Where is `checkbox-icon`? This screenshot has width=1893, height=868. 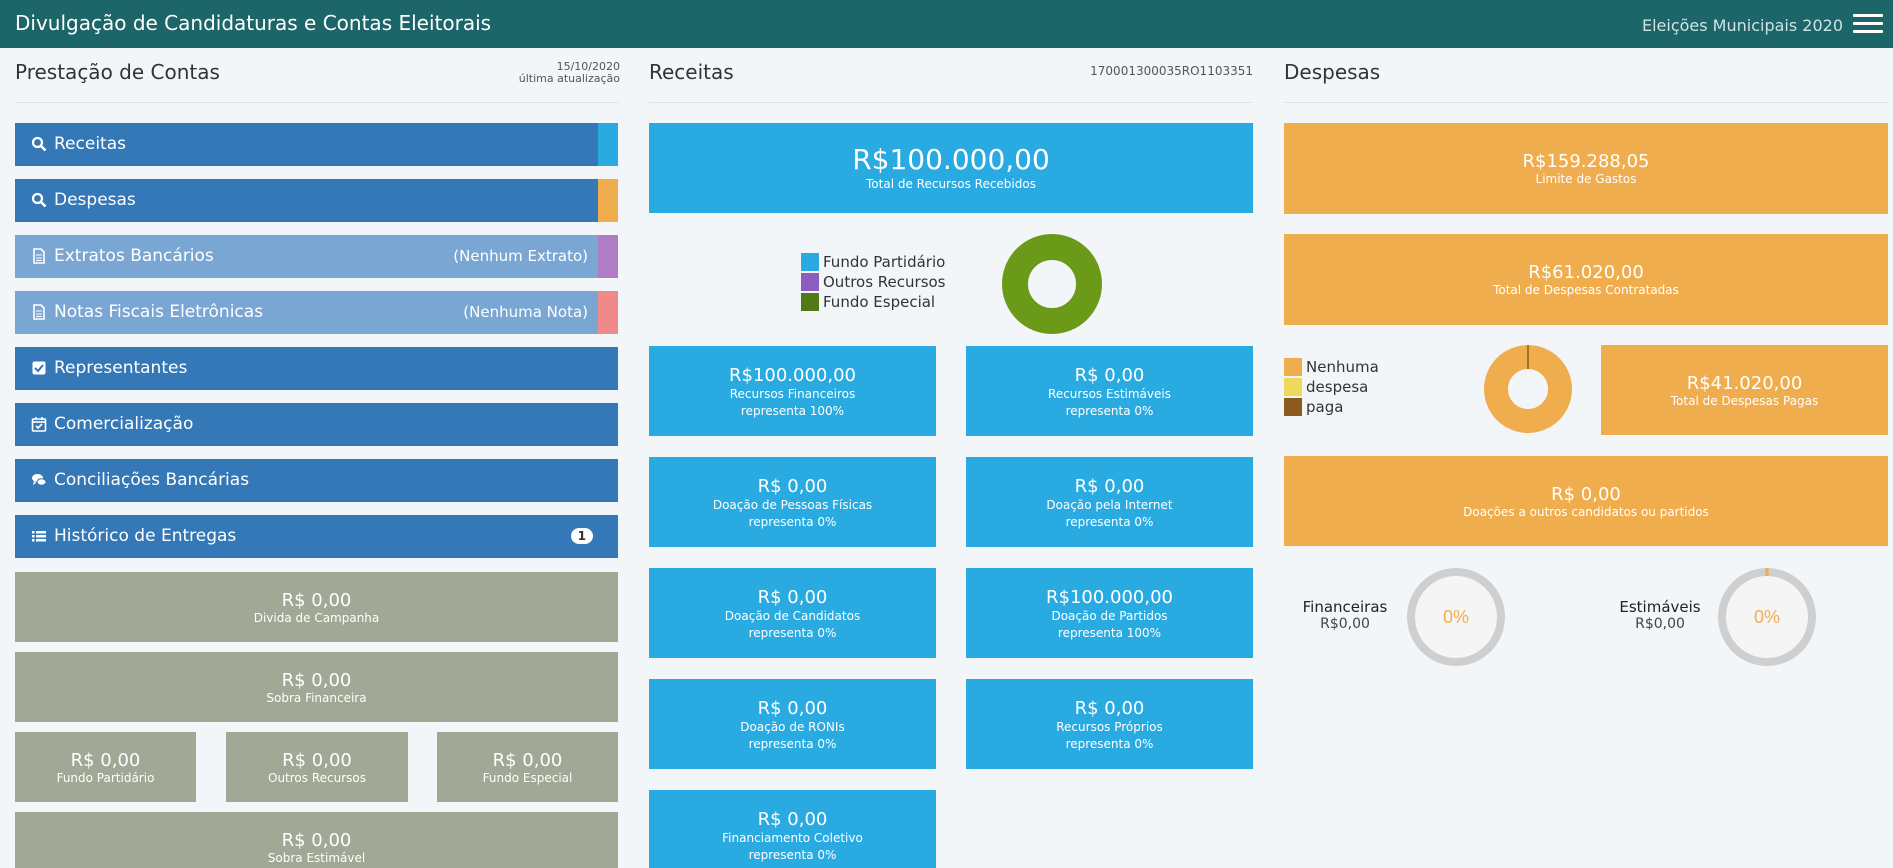
checkbox-icon is located at coordinates (39, 368).